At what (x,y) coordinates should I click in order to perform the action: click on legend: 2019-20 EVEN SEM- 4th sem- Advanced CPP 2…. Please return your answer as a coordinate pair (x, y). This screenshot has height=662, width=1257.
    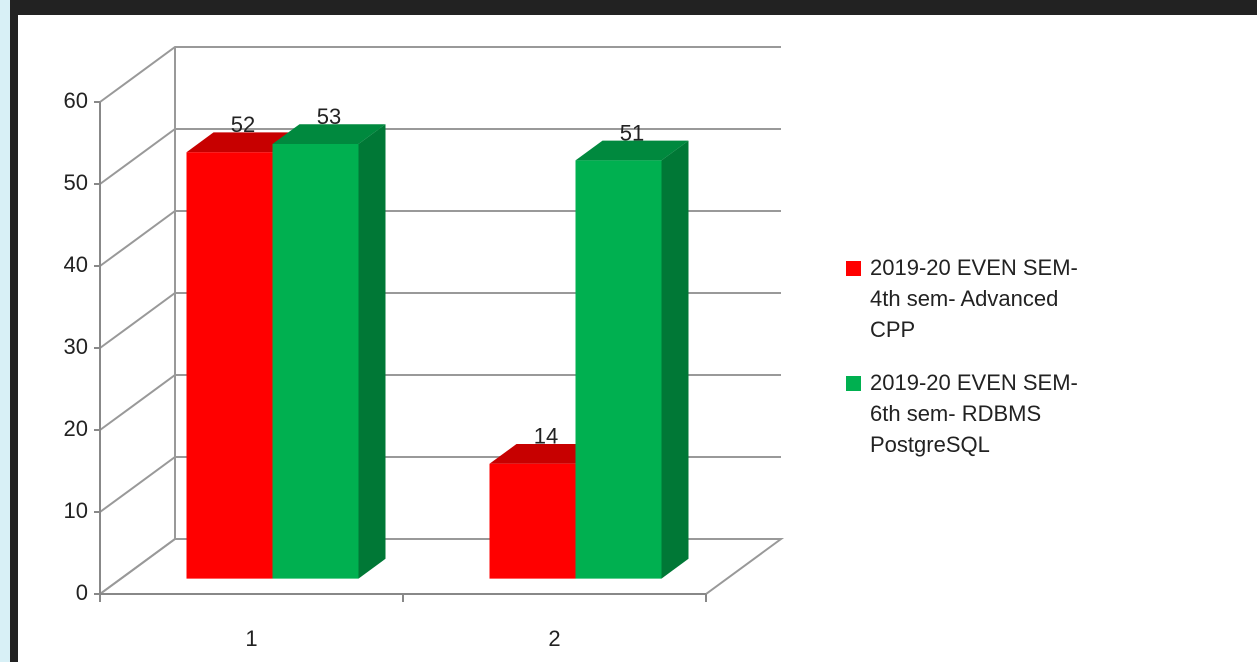
    Looking at the image, I should click on (976, 367).